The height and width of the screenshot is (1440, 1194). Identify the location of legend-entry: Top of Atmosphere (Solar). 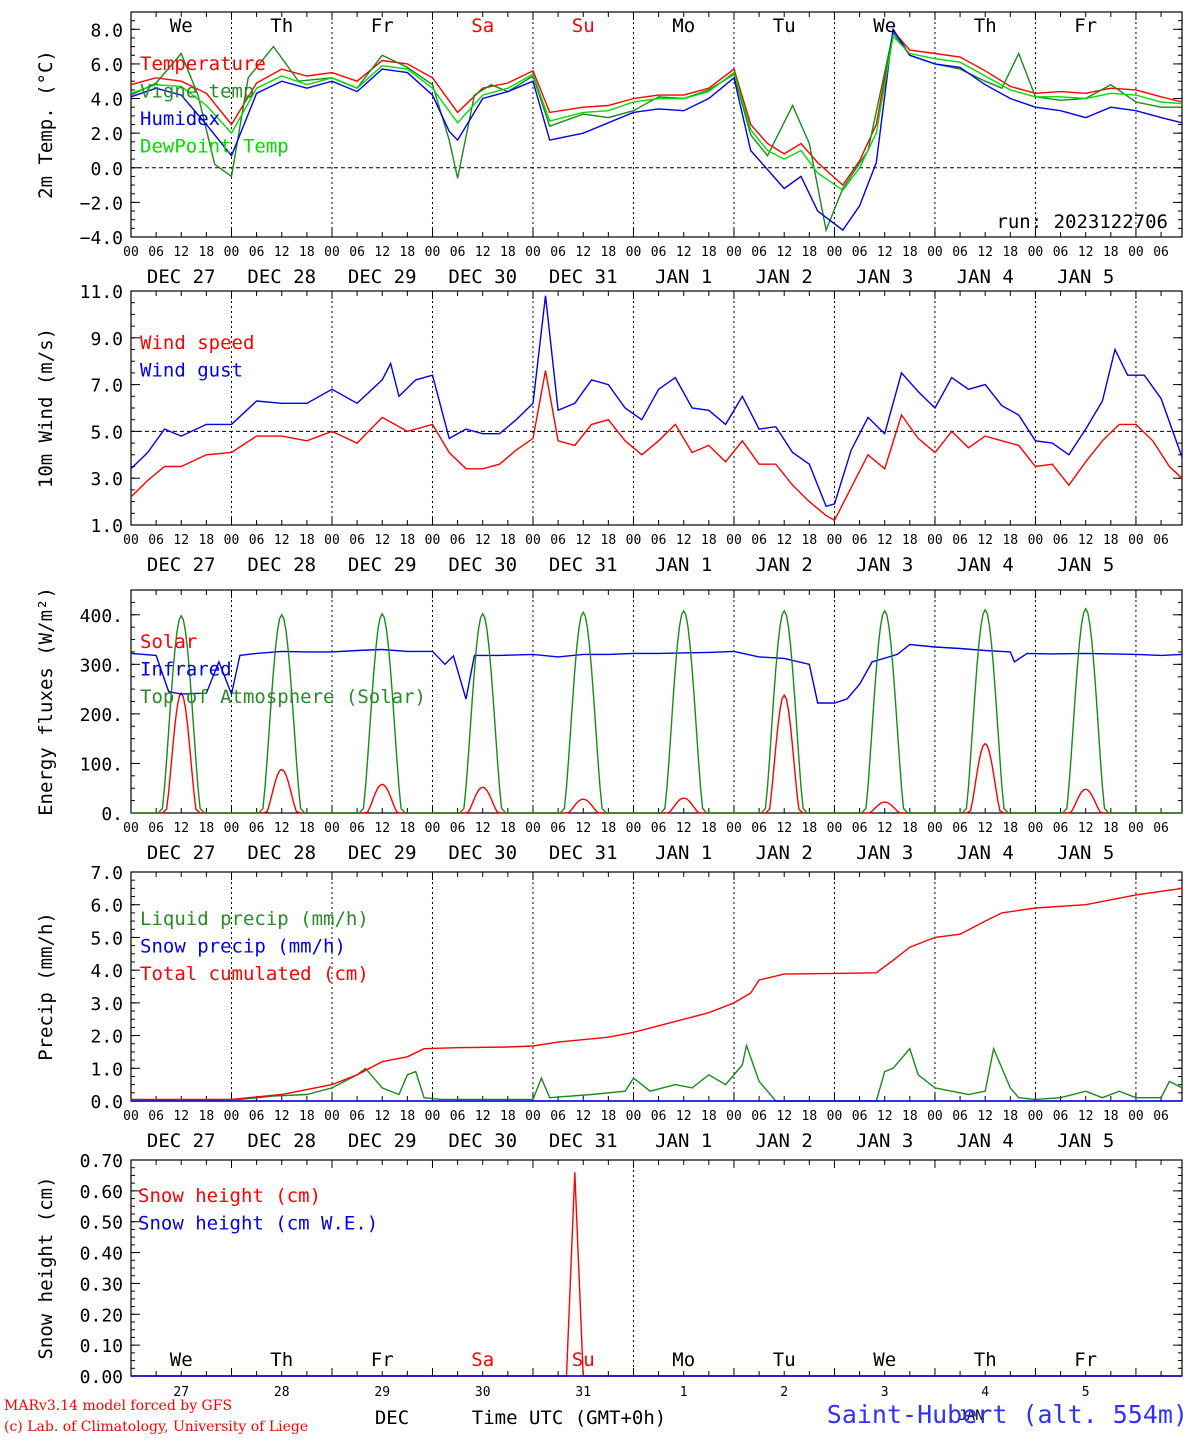
(283, 697).